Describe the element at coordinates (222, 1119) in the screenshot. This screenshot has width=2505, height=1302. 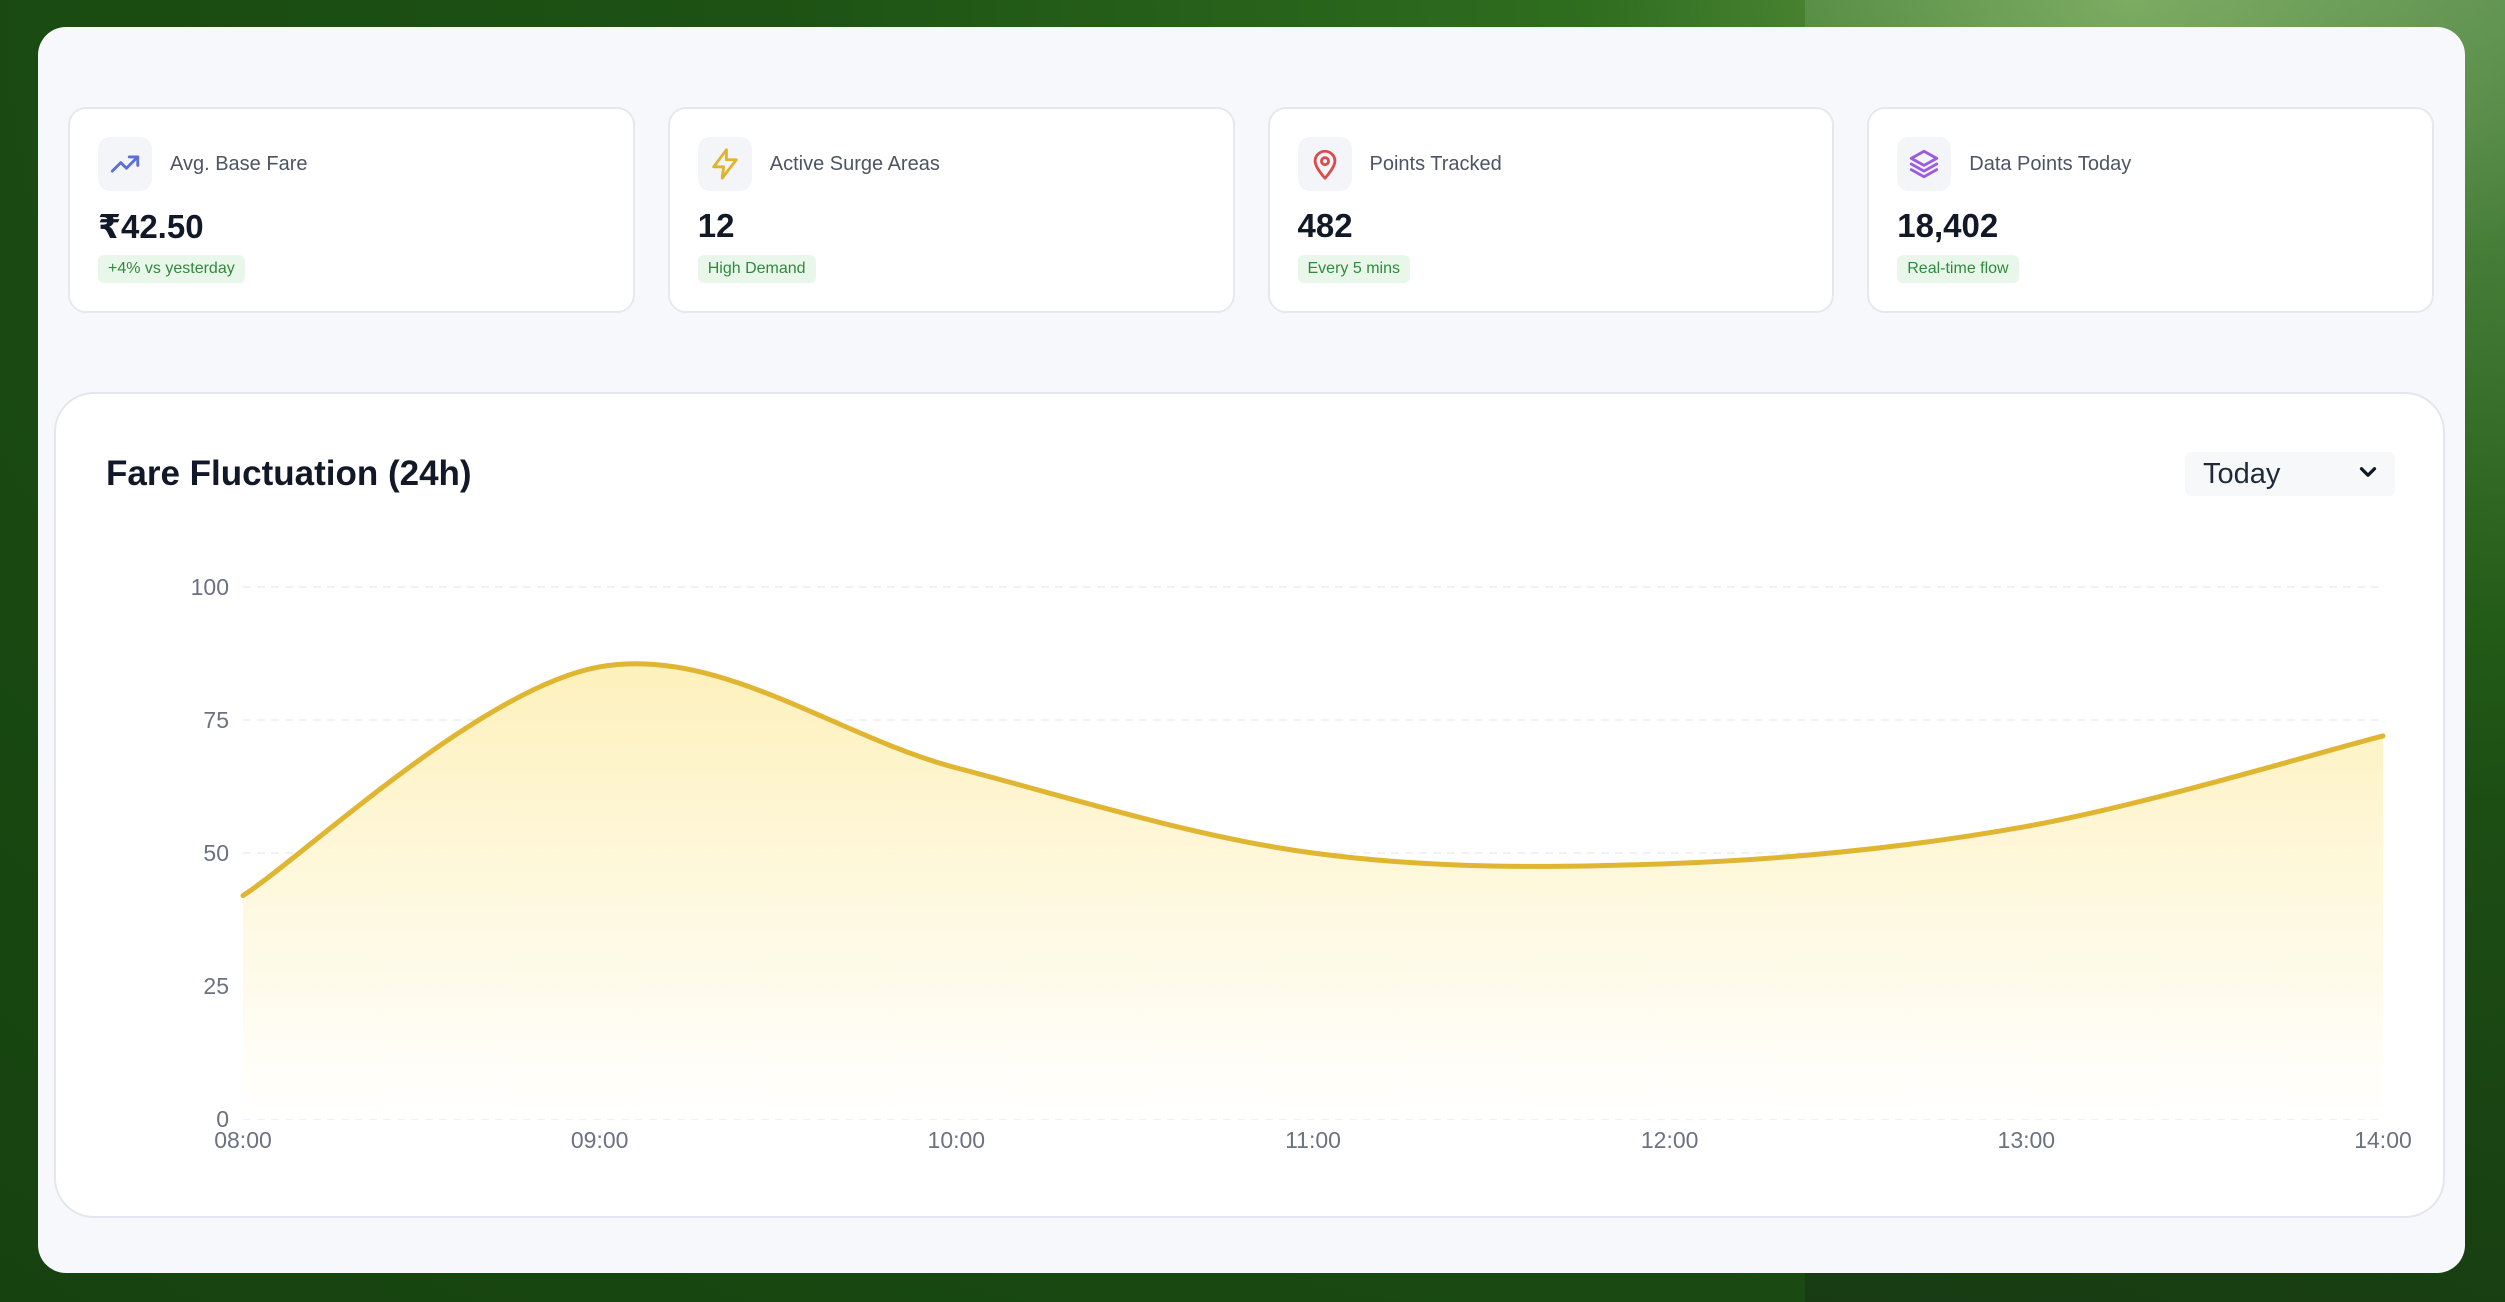
I see `y-tick-label: 0` at that location.